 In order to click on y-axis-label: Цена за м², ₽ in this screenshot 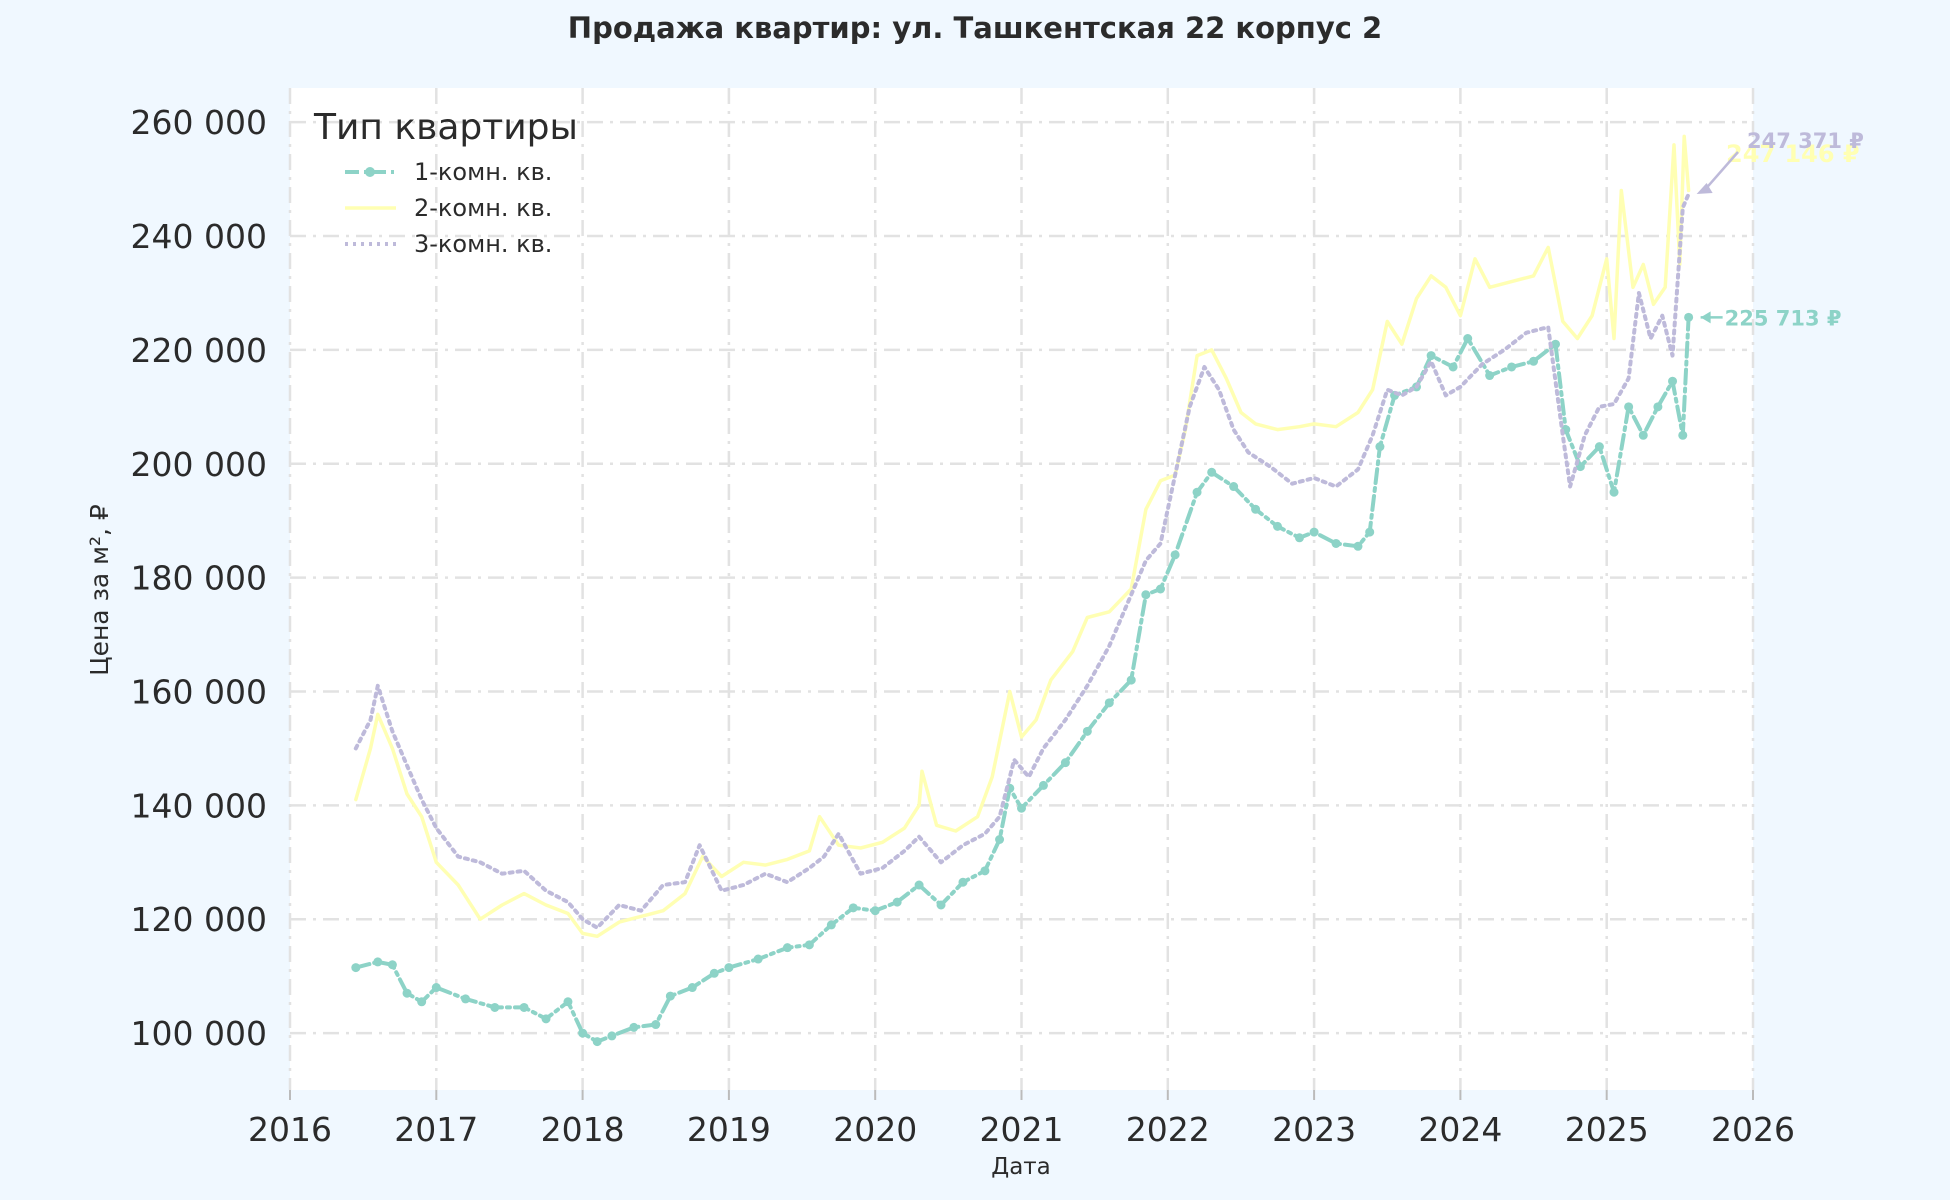, I will do `click(99, 590)`.